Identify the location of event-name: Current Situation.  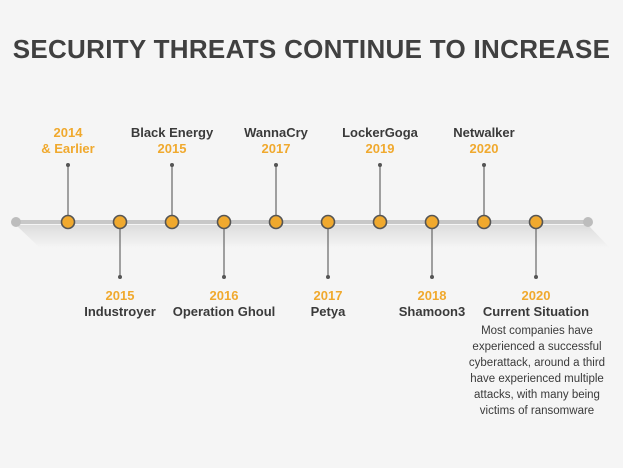
(536, 311).